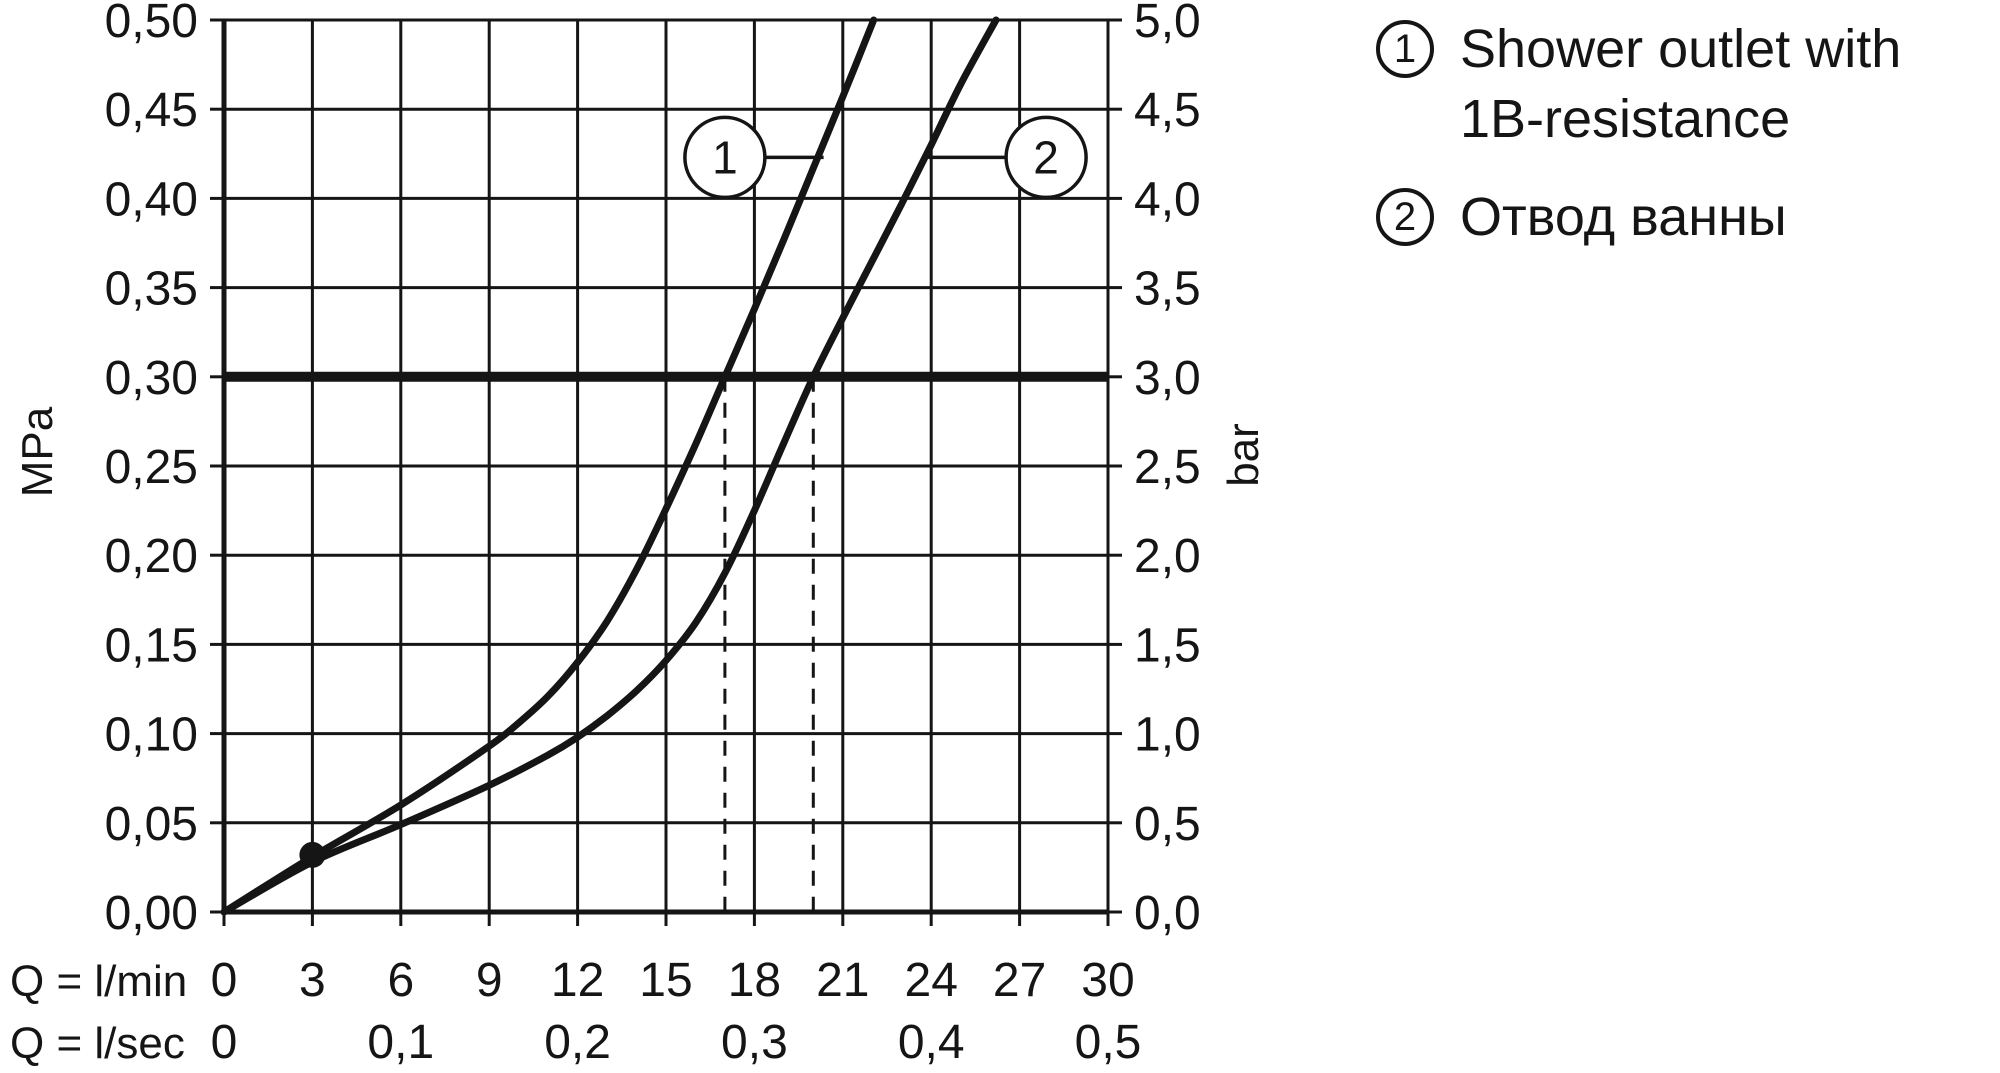  Describe the element at coordinates (151, 824) in the screenshot. I see `svg-text: 0,05` at that location.